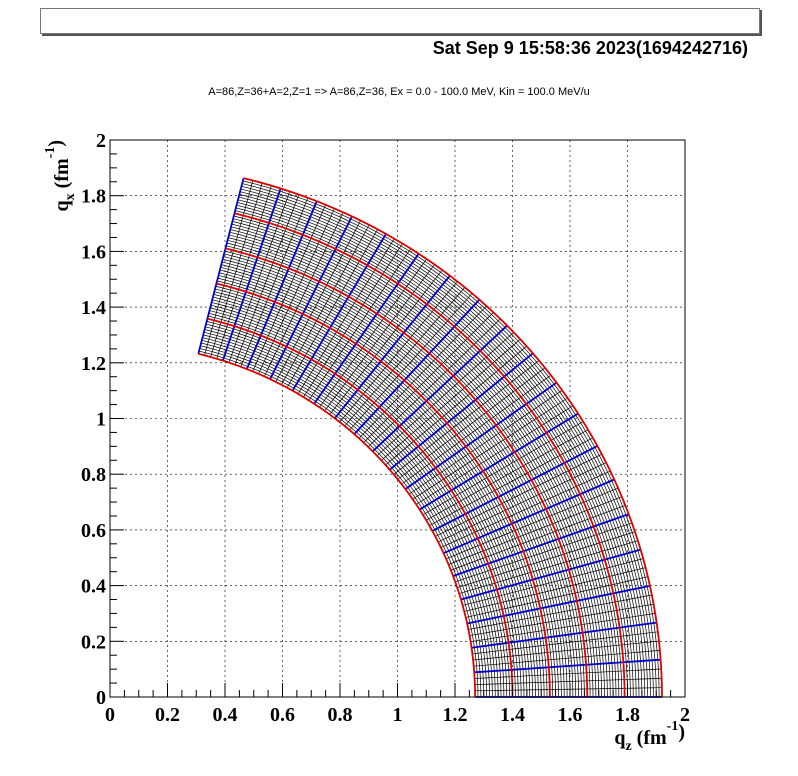 The width and height of the screenshot is (798, 776). I want to click on y-tick-label: 0.6, so click(93, 531).